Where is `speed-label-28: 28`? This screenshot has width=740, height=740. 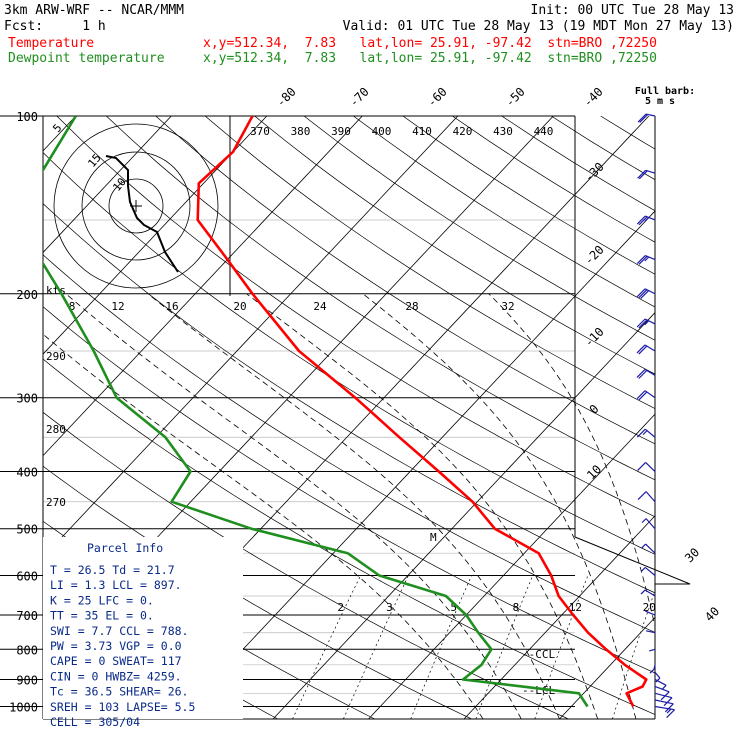 speed-label-28: 28 is located at coordinates (411, 306).